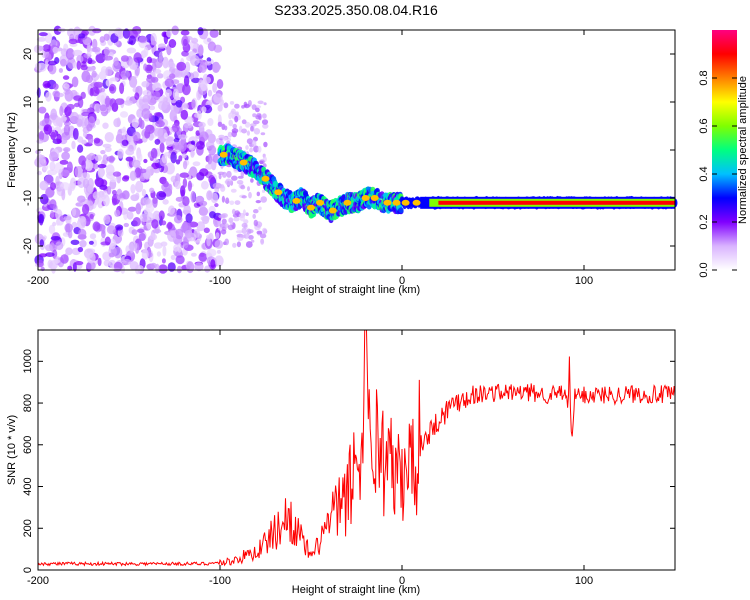 This screenshot has height=600, width=750. I want to click on y-tick-label: 0, so click(28, 150).